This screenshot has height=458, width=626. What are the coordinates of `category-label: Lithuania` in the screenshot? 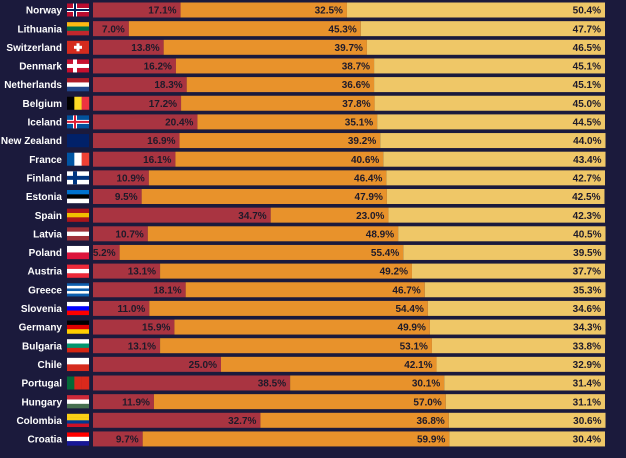 It's located at (40, 29).